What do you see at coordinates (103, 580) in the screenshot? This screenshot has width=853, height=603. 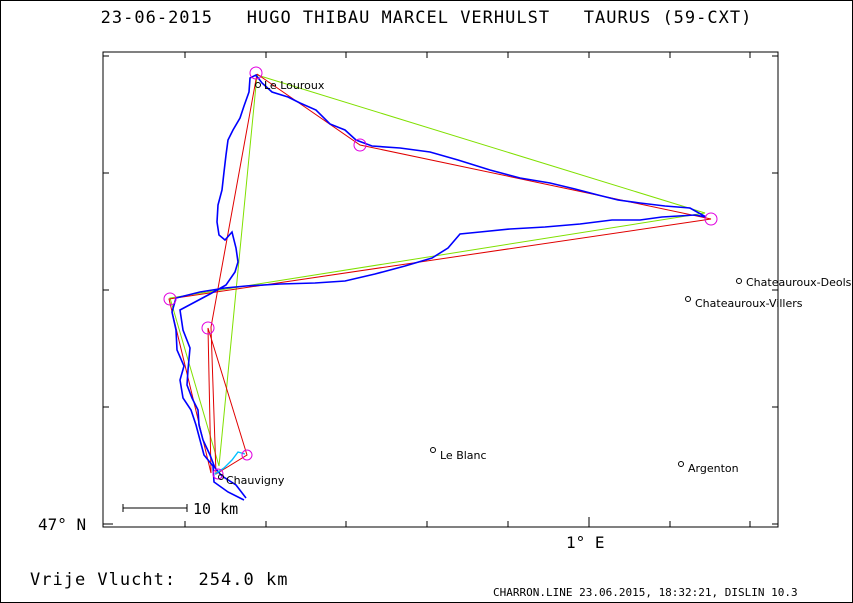 I see `flight-distance-label: Vrije Vlucht:` at bounding box center [103, 580].